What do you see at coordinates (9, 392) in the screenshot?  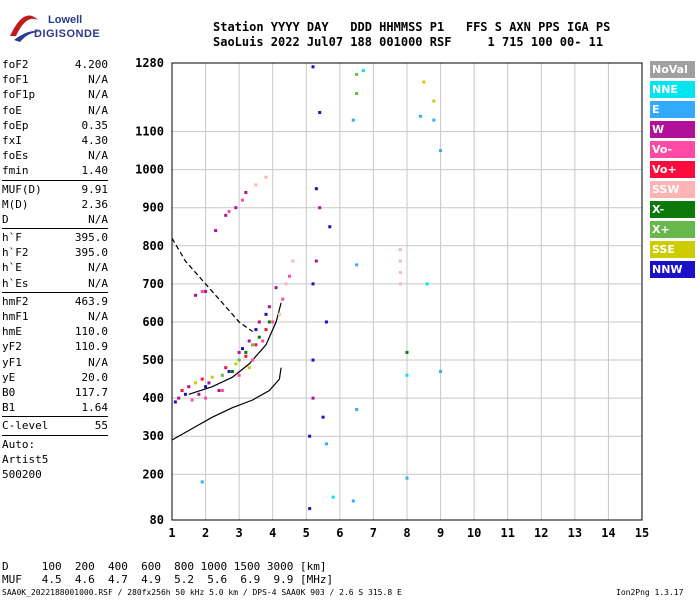 I see `param-name: B0` at bounding box center [9, 392].